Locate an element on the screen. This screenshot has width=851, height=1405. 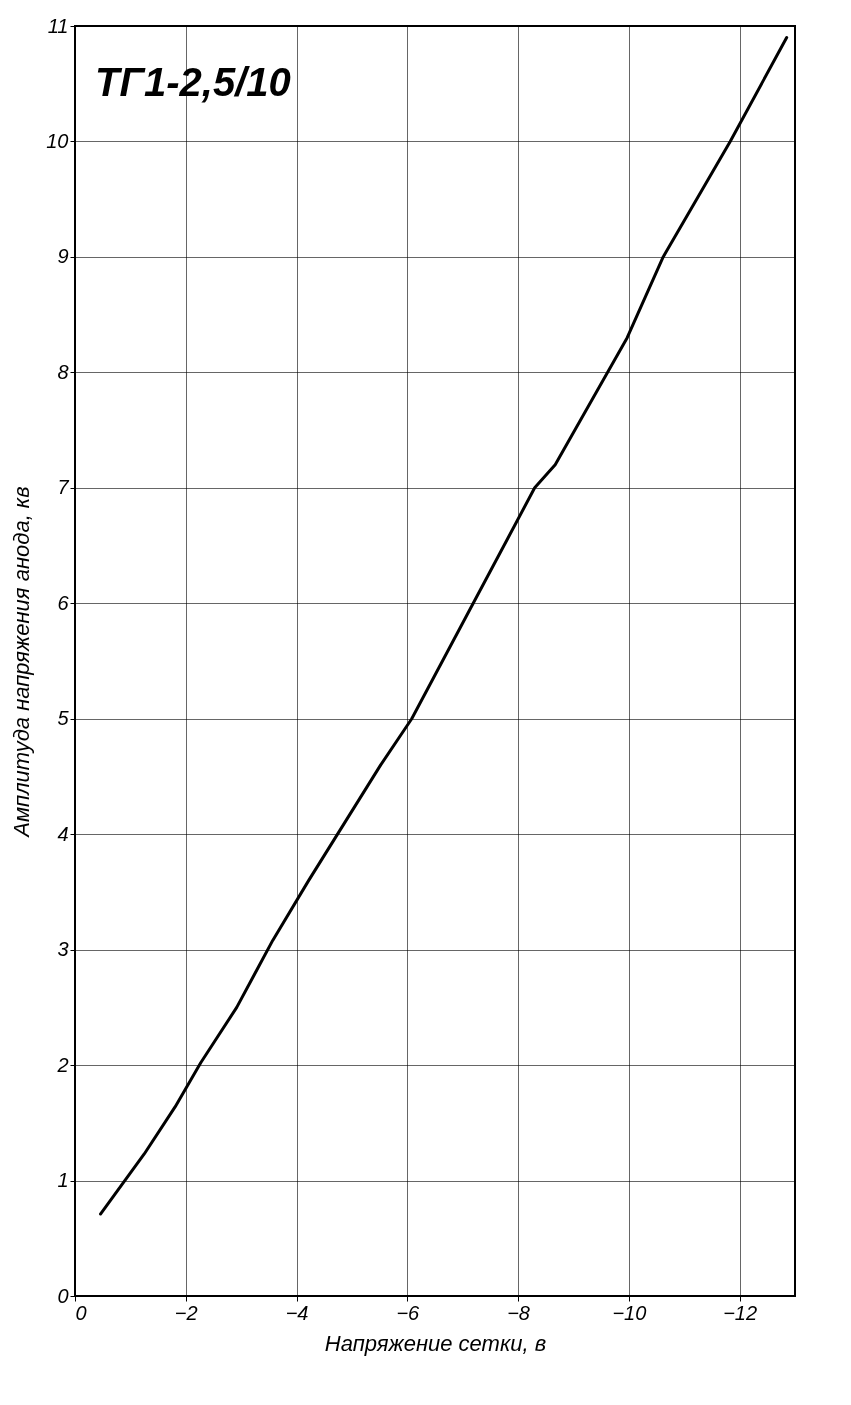
y-tick-label: 0 is located at coordinates (63, 1295).